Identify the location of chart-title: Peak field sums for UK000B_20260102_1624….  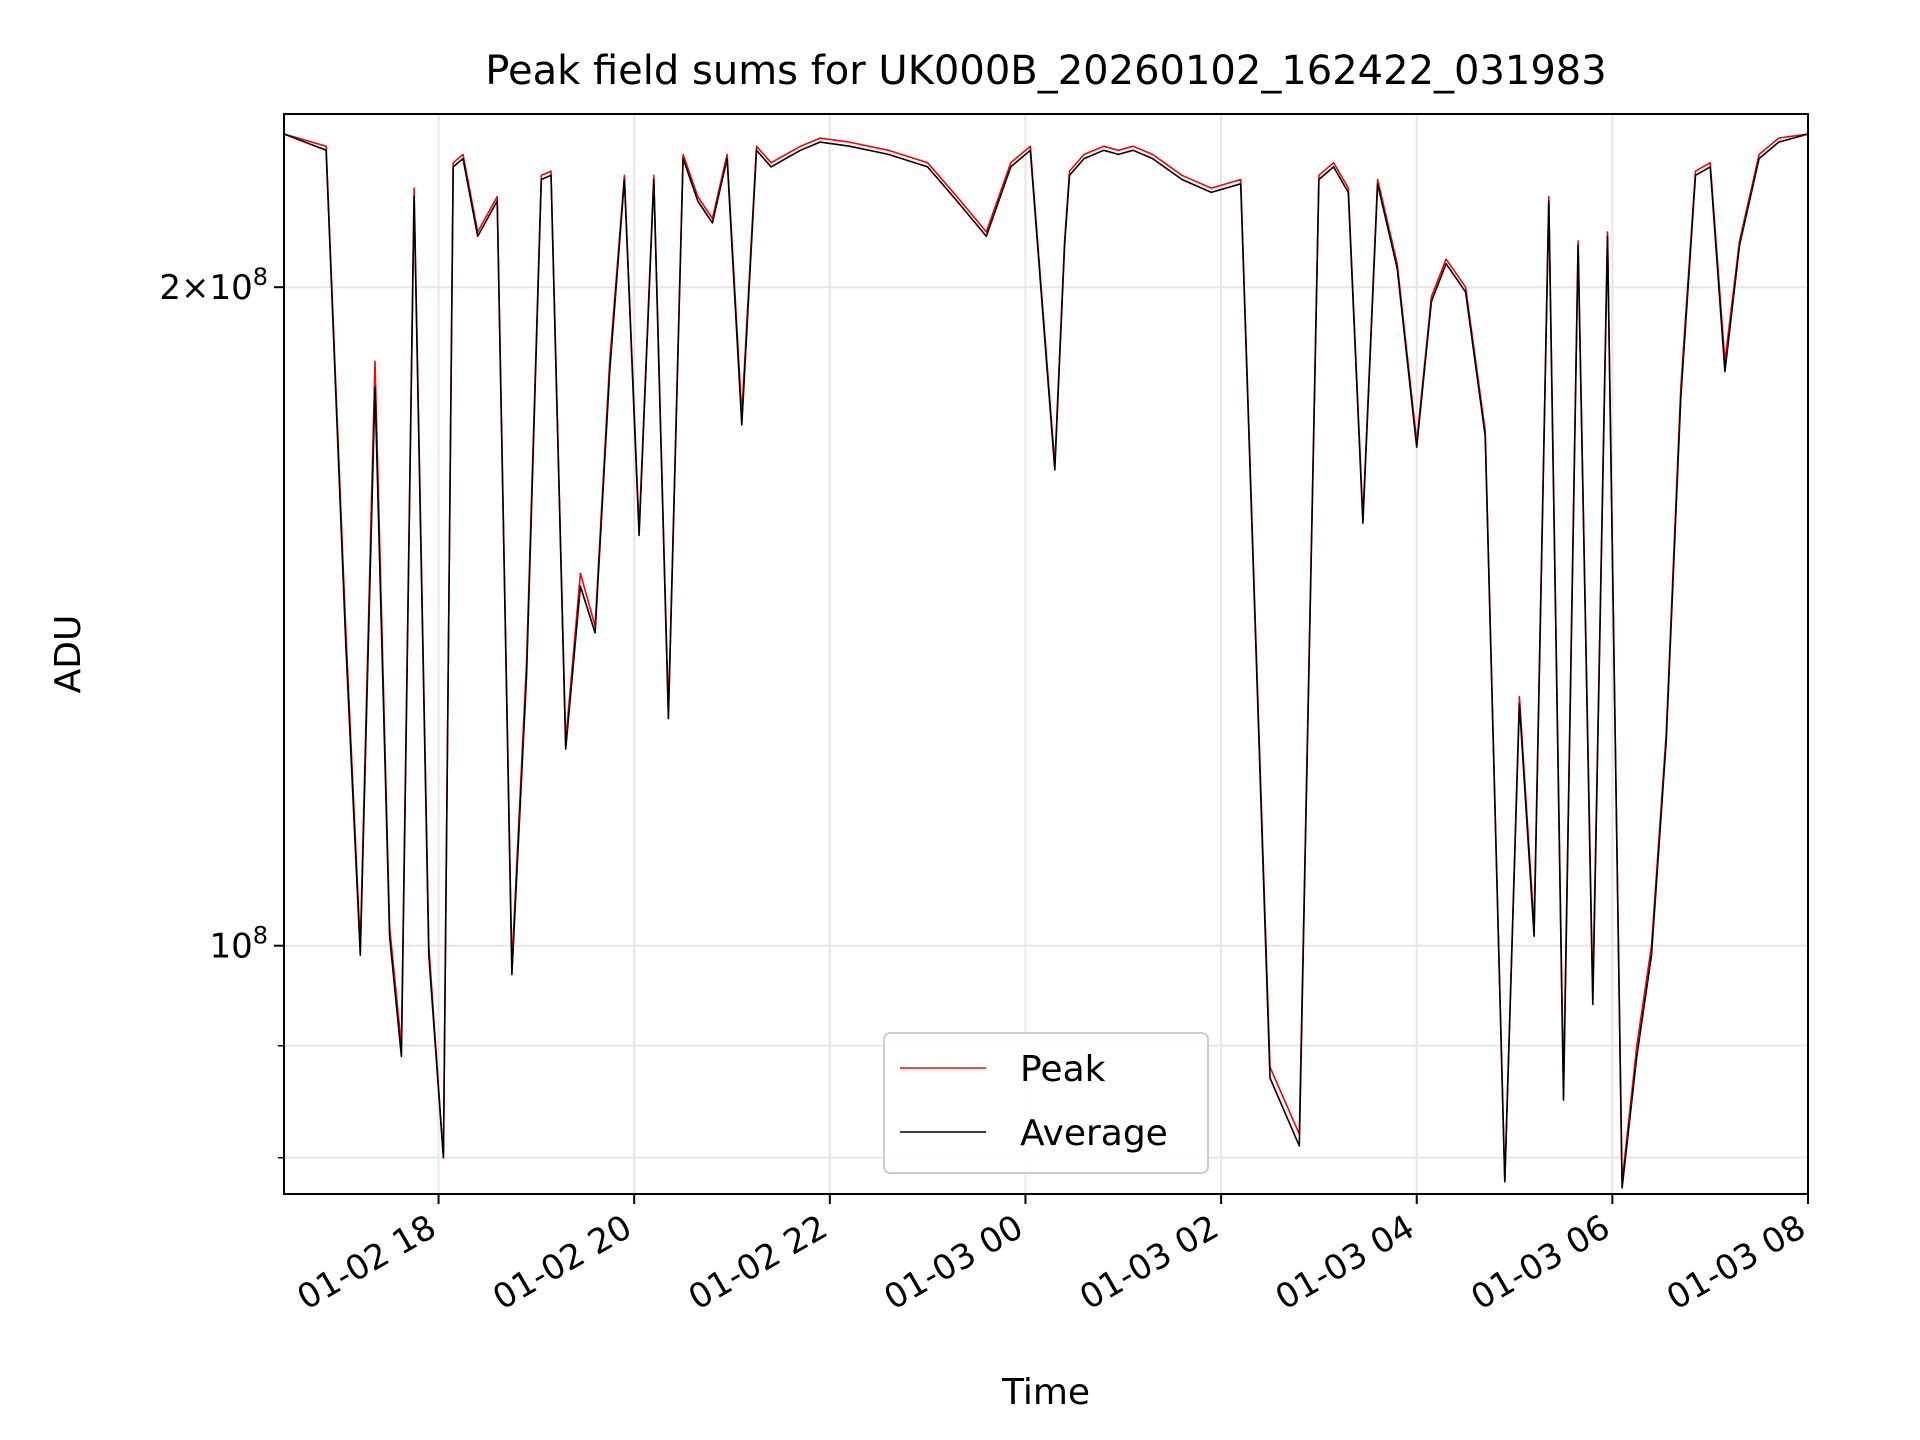
(1045, 71).